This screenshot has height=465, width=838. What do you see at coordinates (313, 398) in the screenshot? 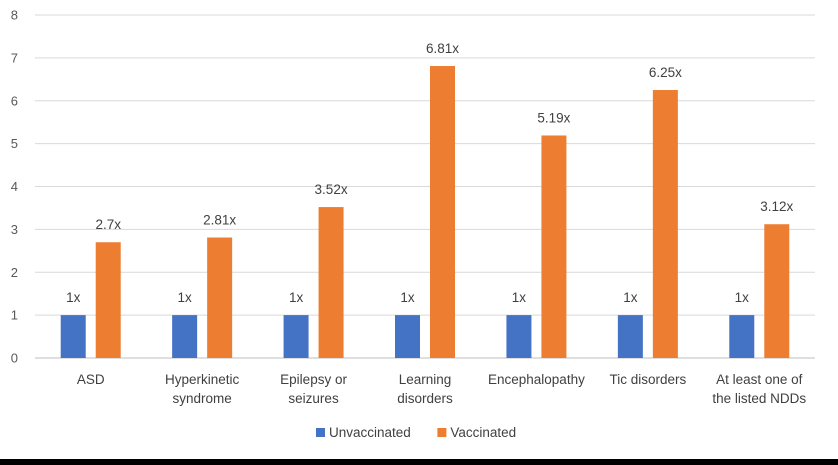
I see `category-label: seizures` at bounding box center [313, 398].